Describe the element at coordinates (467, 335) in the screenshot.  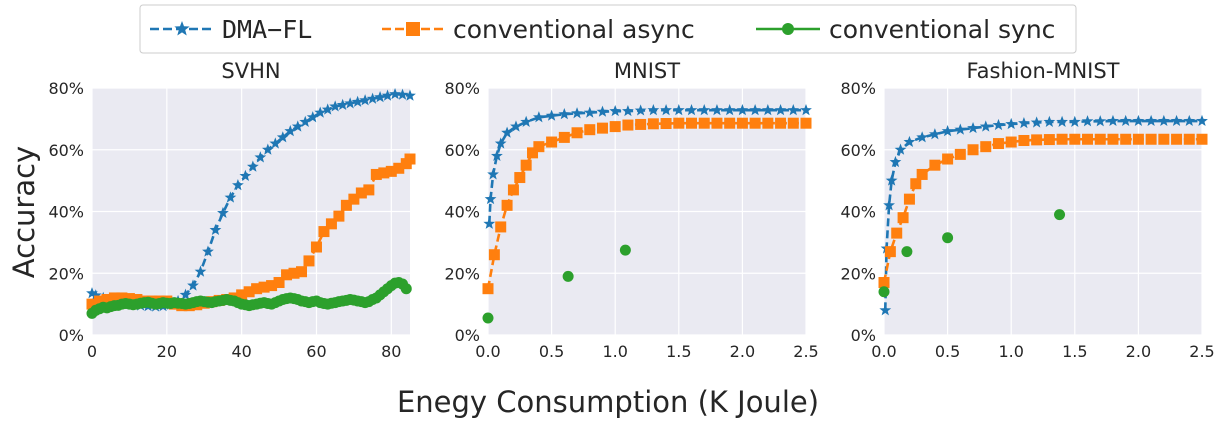
I see `y-tick-label: 0%` at that location.